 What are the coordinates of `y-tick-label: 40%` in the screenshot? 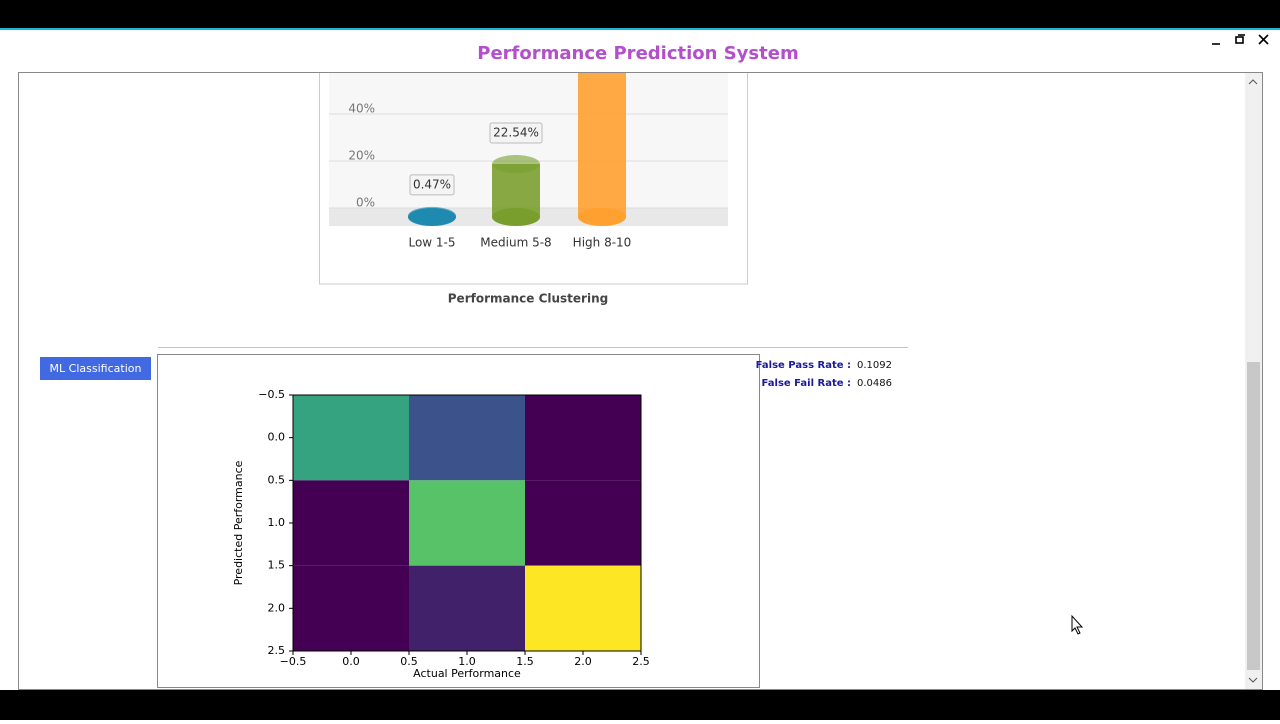 It's located at (361, 109).